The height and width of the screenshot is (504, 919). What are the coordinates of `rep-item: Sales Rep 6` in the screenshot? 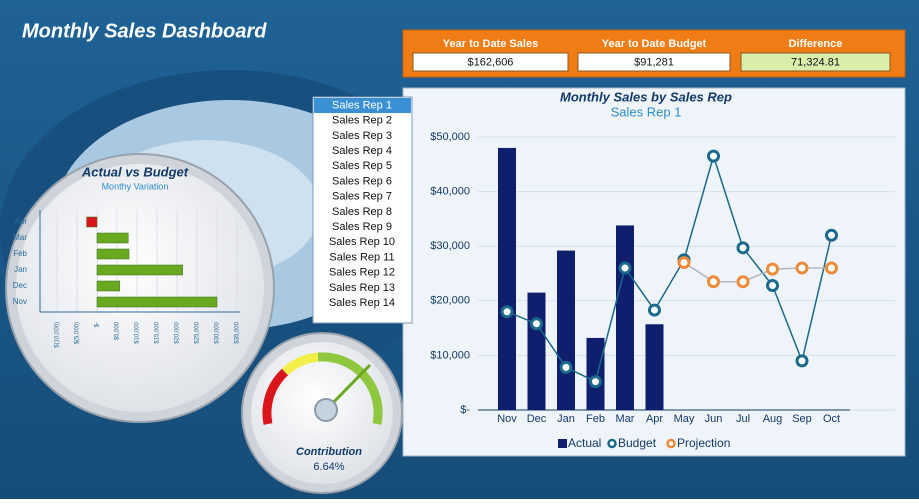 It's located at (362, 181).